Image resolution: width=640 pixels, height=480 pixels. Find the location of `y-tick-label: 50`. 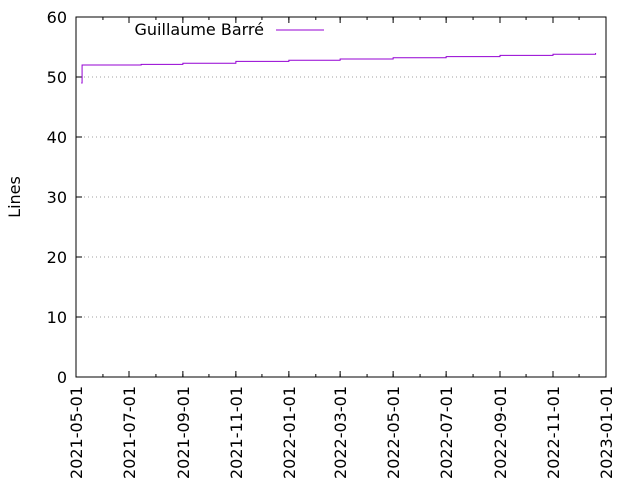

y-tick-label: 50 is located at coordinates (57, 77).